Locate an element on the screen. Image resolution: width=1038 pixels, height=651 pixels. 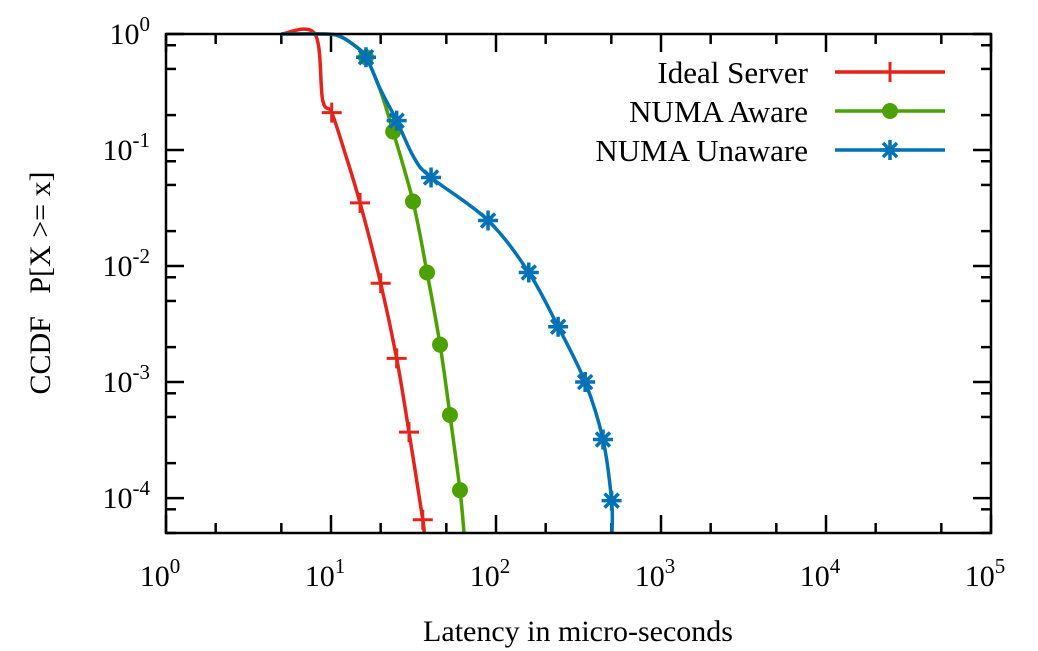
series-line is located at coordinates (353, 281).